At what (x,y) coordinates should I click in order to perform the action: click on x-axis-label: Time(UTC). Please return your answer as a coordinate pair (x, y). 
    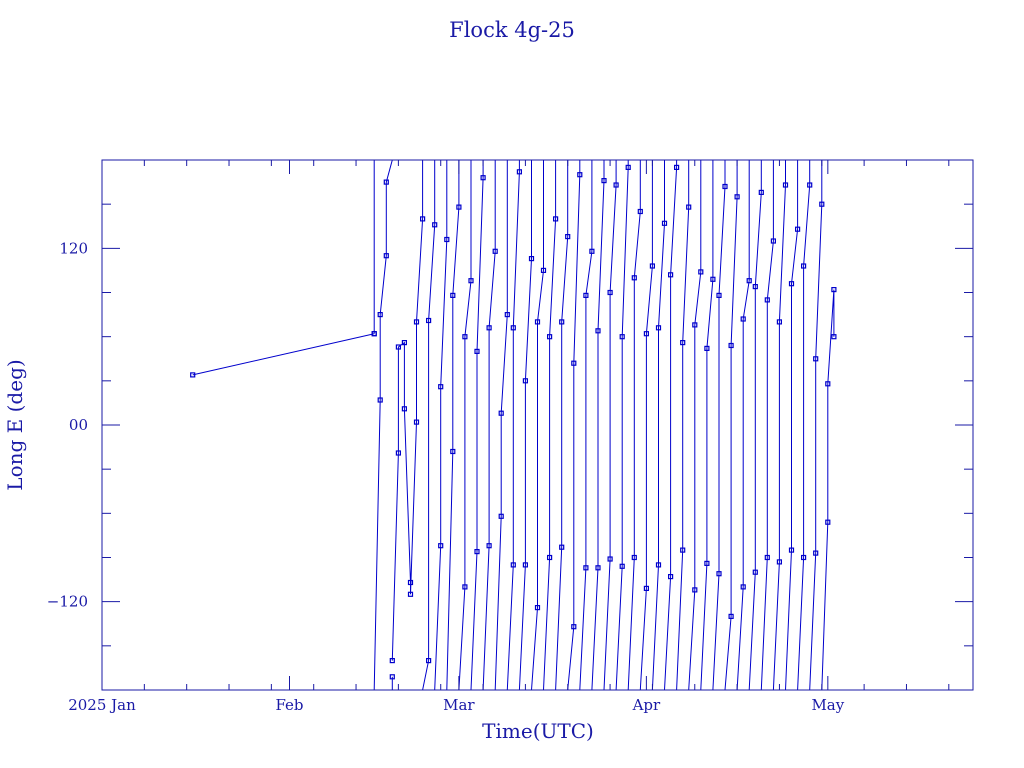
    Looking at the image, I should click on (538, 731).